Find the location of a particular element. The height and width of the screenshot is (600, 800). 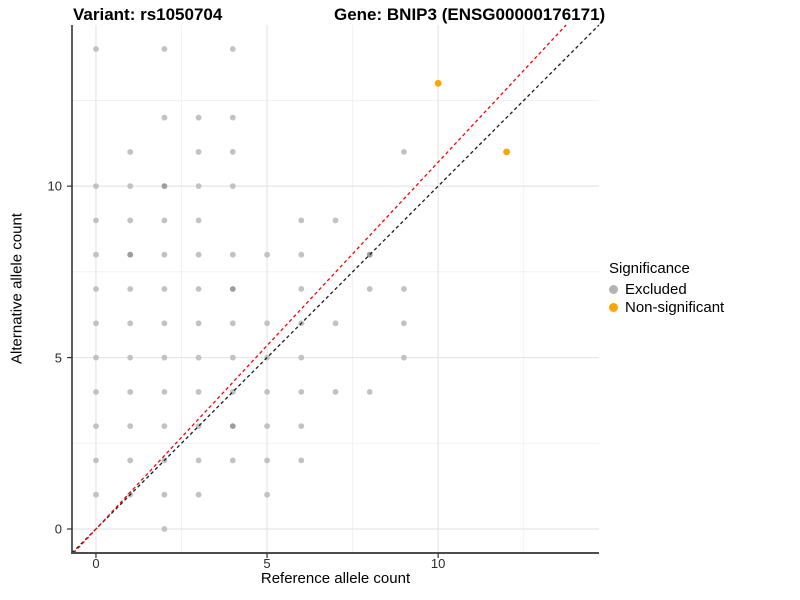

x-tick-label: 10 is located at coordinates (438, 563).